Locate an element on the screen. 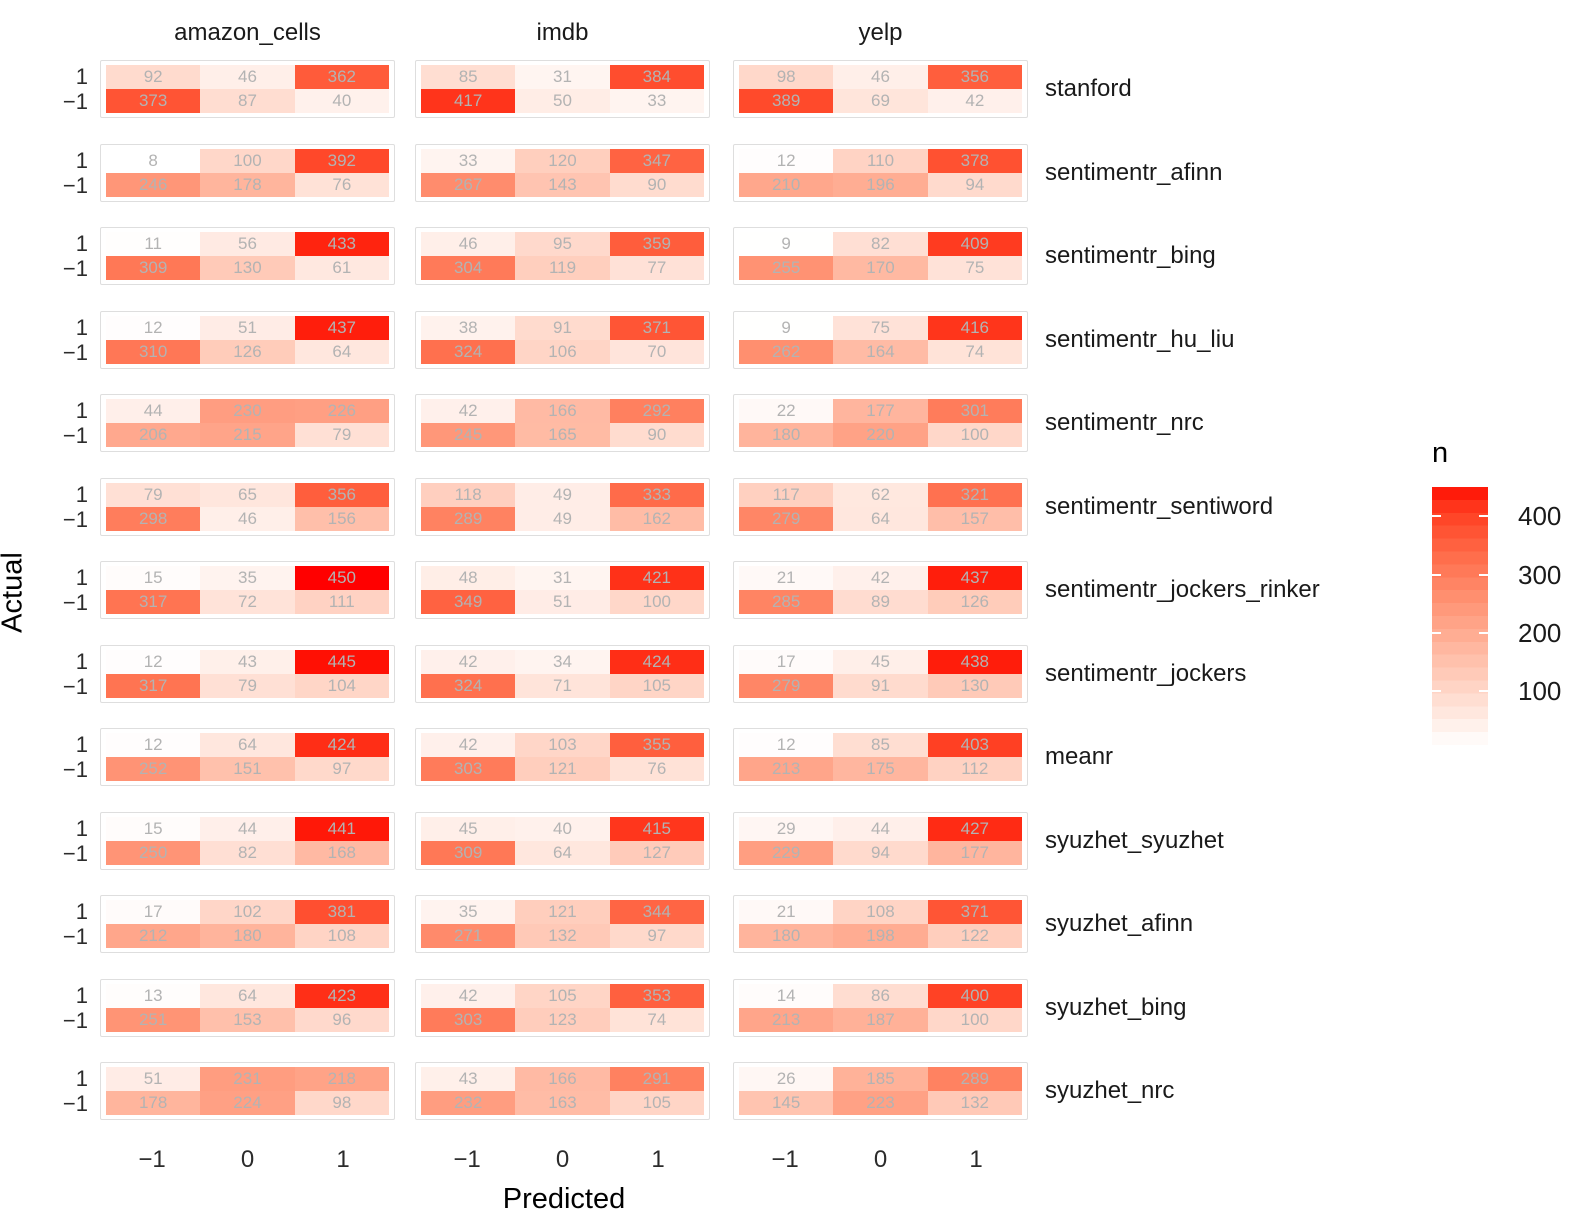 The height and width of the screenshot is (1223, 1570). heatmap-cell: 45 is located at coordinates (468, 829).